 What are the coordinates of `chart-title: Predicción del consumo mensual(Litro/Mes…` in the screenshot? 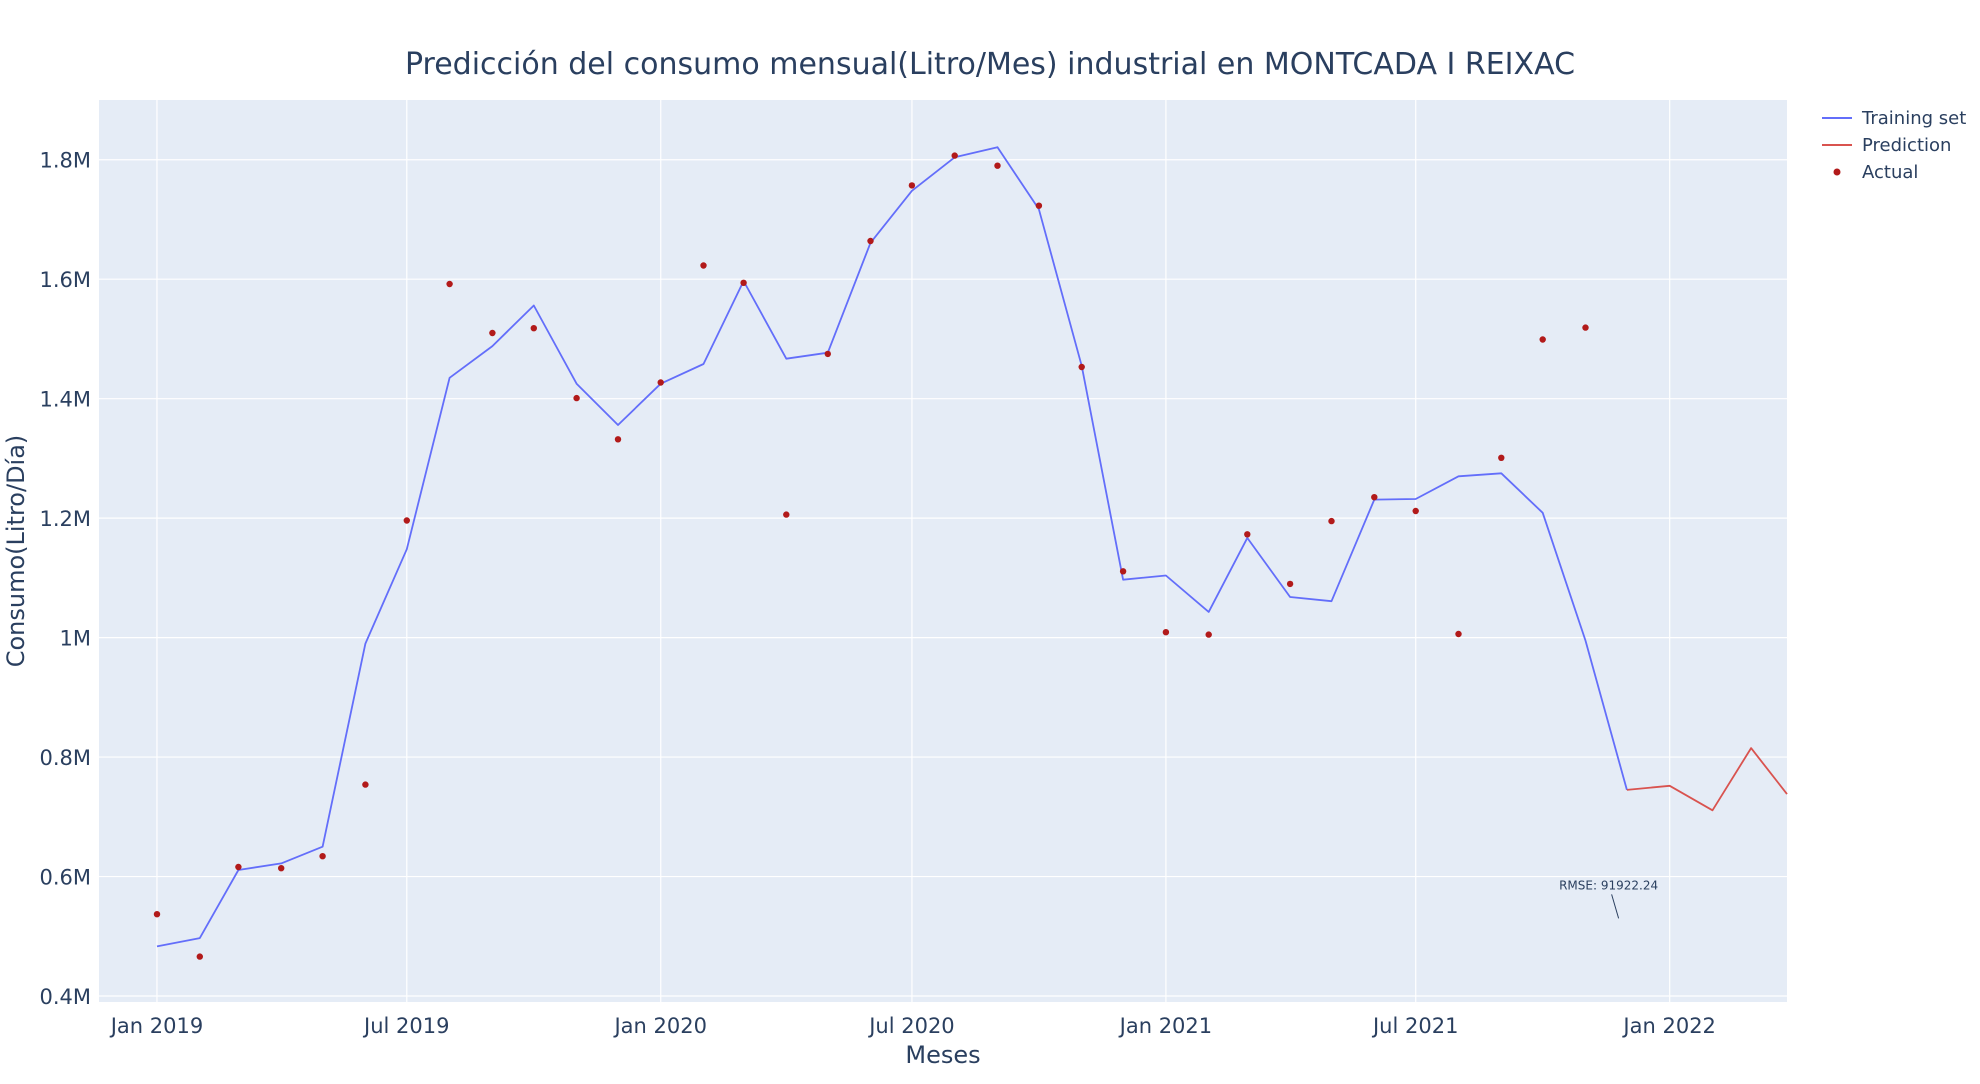 It's located at (990, 64).